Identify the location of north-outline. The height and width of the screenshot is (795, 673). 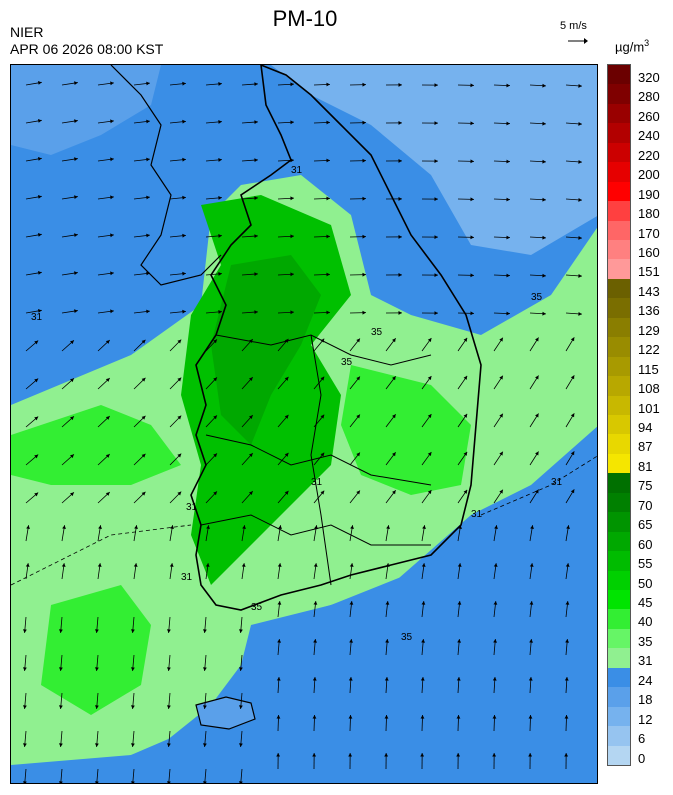
(166, 175).